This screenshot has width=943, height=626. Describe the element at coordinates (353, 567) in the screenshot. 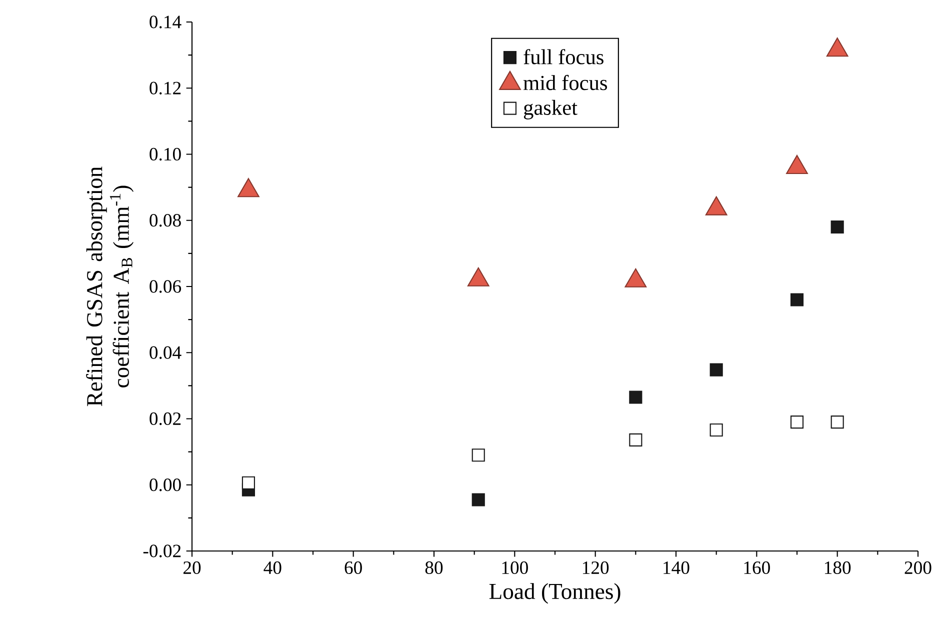

I see `x-tick-label: 60` at that location.